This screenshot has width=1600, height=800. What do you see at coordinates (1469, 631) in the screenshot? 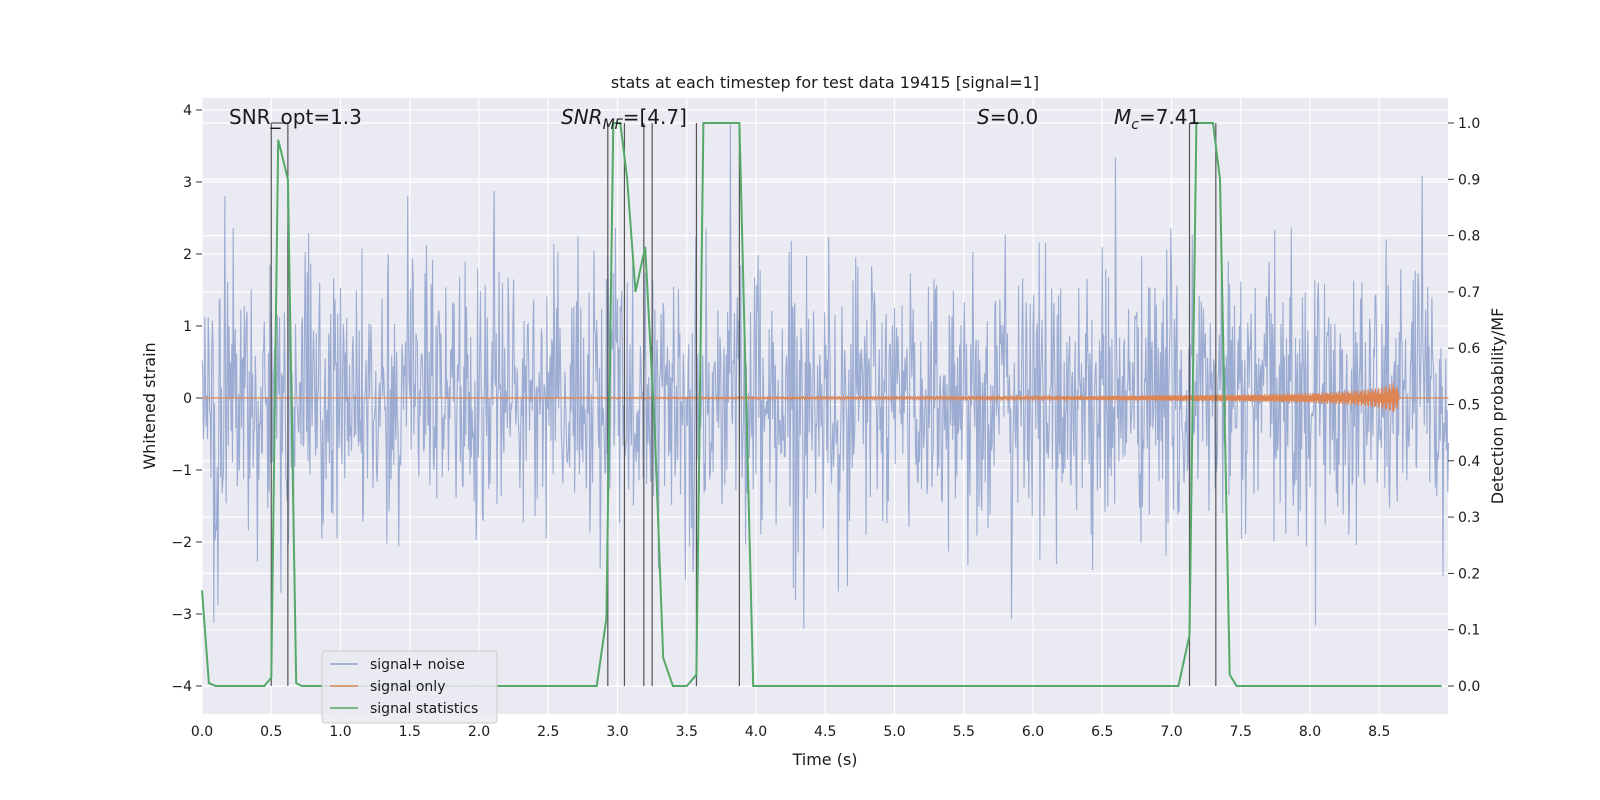
I see `y-tick-label-right: 0.1` at bounding box center [1469, 631].